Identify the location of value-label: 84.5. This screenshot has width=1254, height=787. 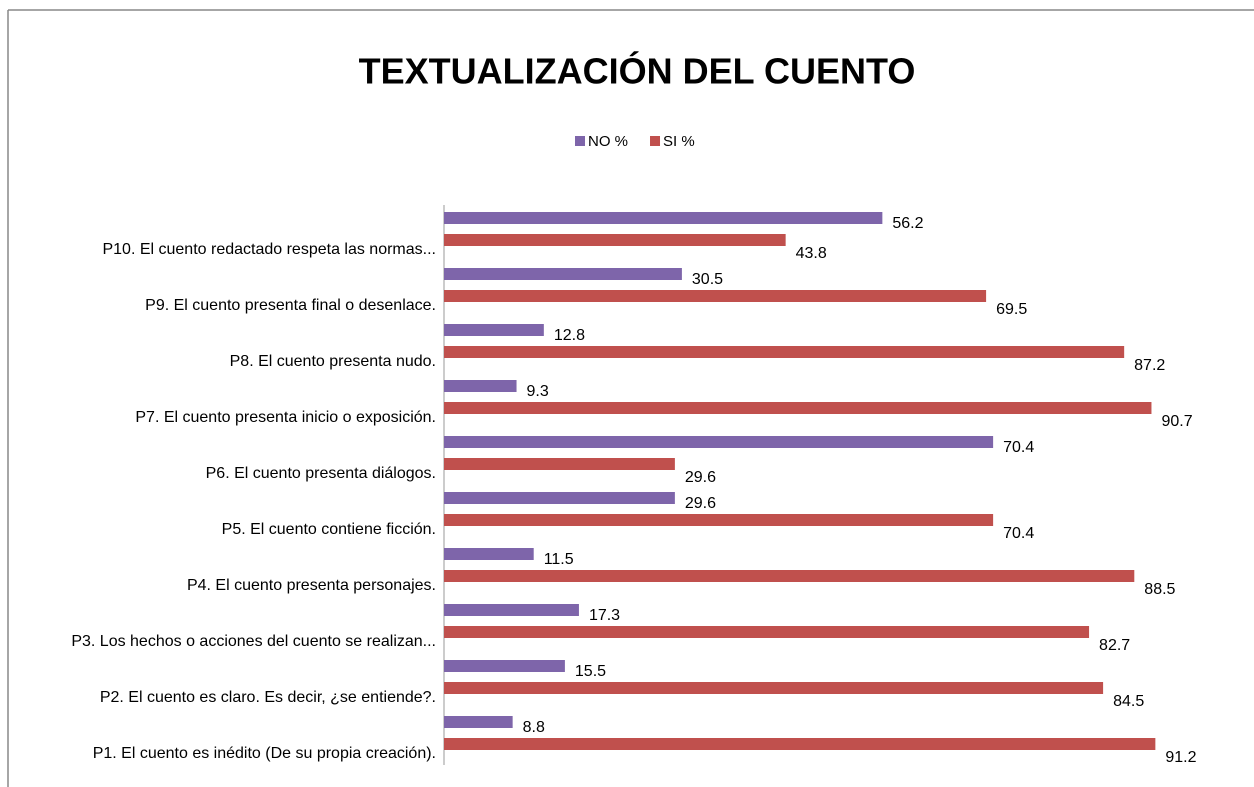
(1128, 701).